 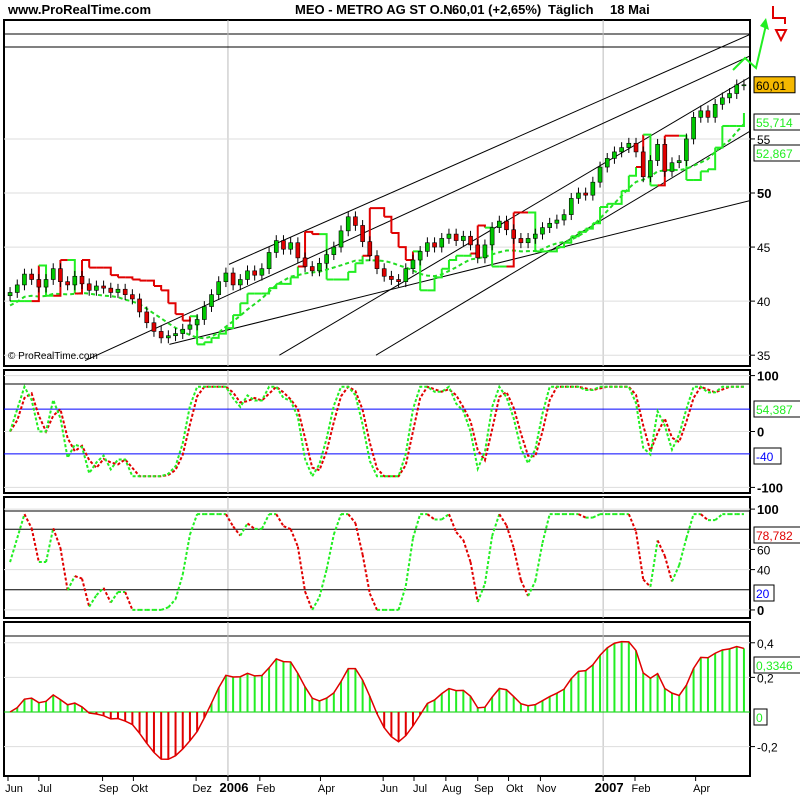 I want to click on moving-average-label: 52,867, so click(x=774, y=154).